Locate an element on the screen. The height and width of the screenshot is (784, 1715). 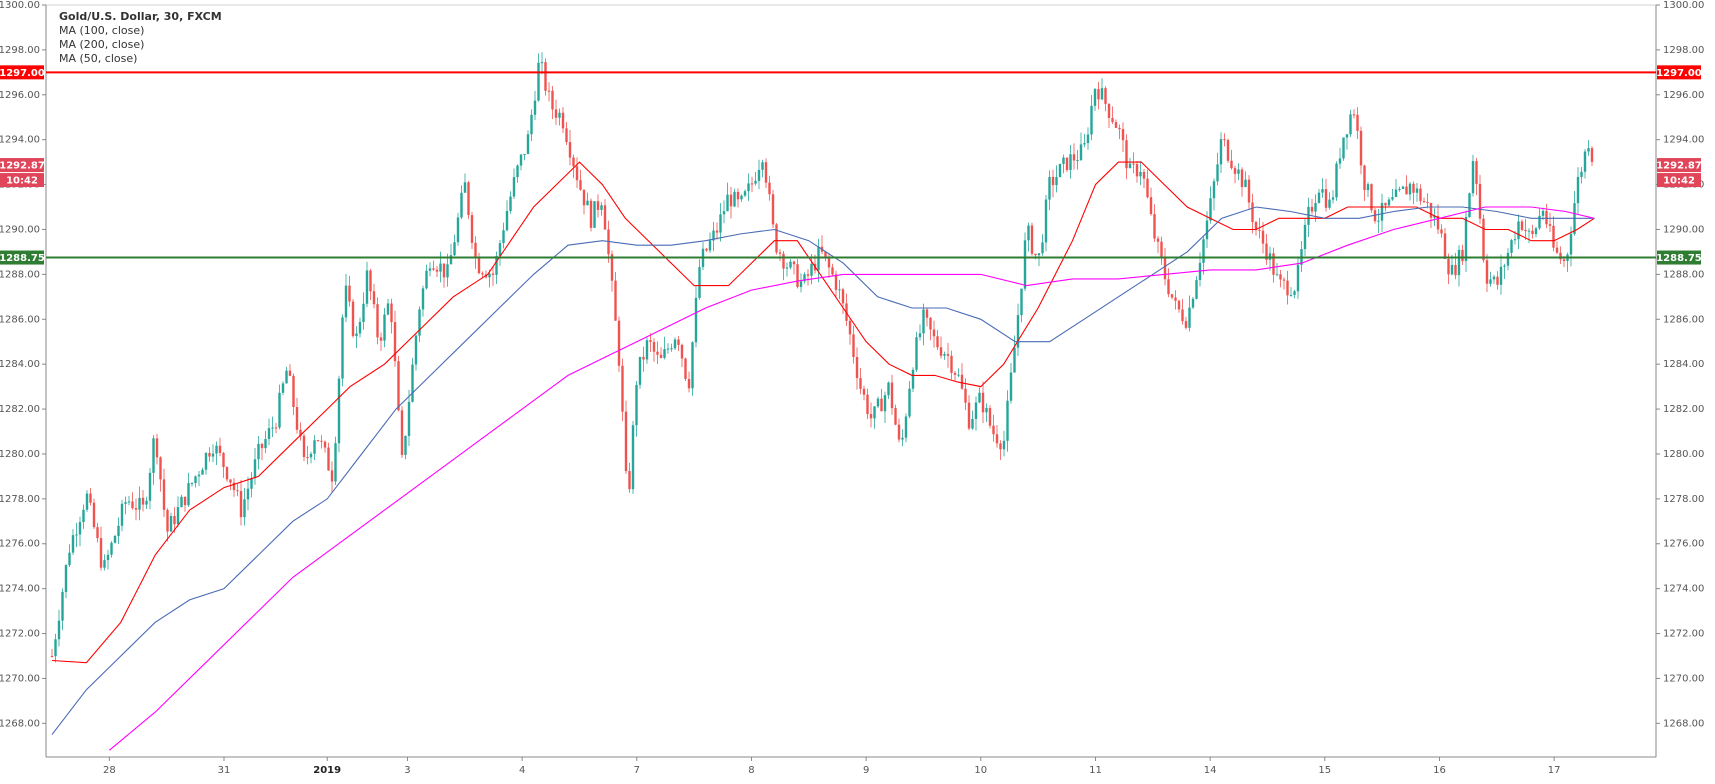
x-tick-label: 2019 is located at coordinates (327, 770).